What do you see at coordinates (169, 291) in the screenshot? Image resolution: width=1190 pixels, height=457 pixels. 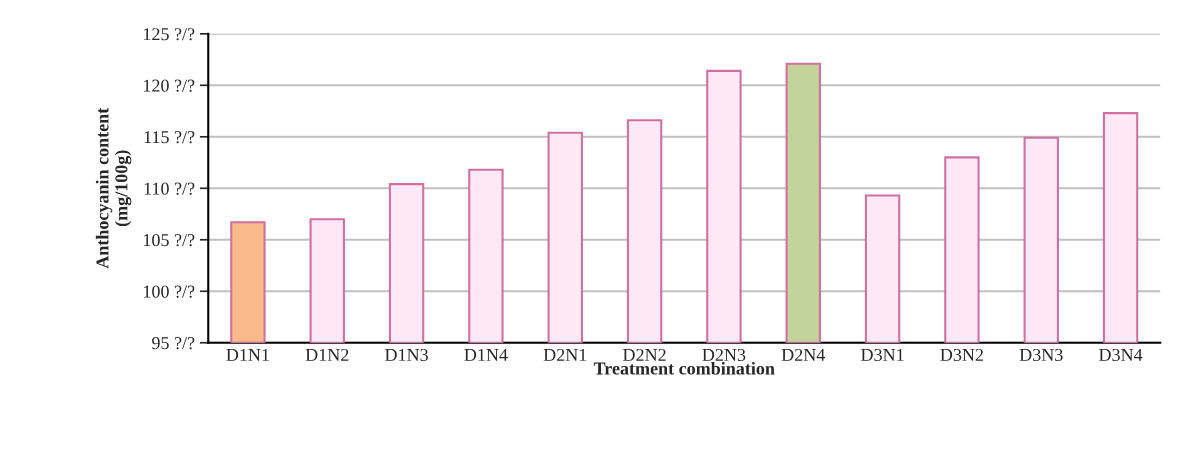 I see `y-tick-label: 100 ?/?` at bounding box center [169, 291].